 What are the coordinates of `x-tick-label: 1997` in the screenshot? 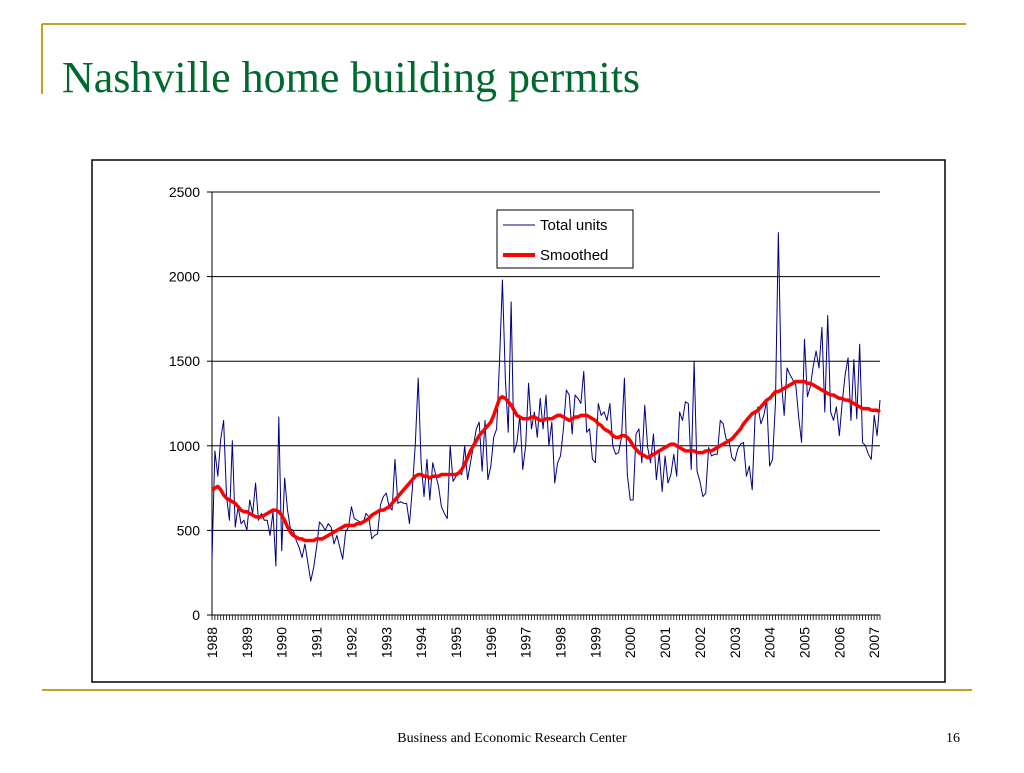 It's located at (526, 642).